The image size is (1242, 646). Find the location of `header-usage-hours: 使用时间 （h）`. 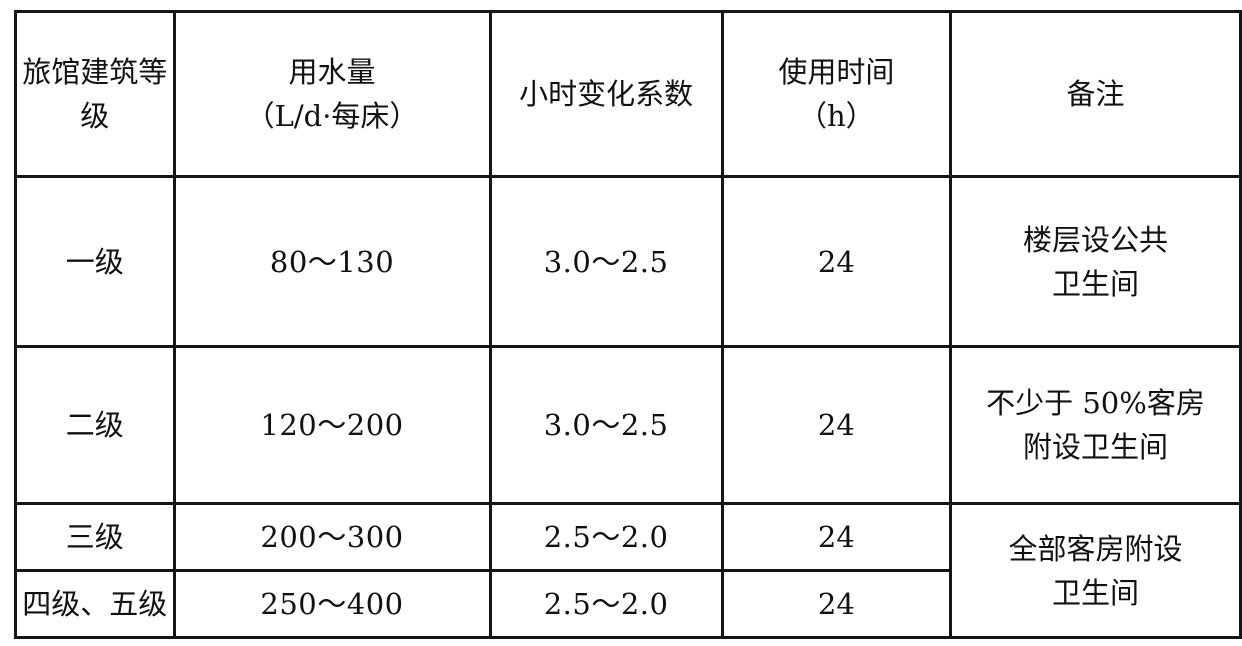

header-usage-hours: 使用时间 （h） is located at coordinates (836, 94).